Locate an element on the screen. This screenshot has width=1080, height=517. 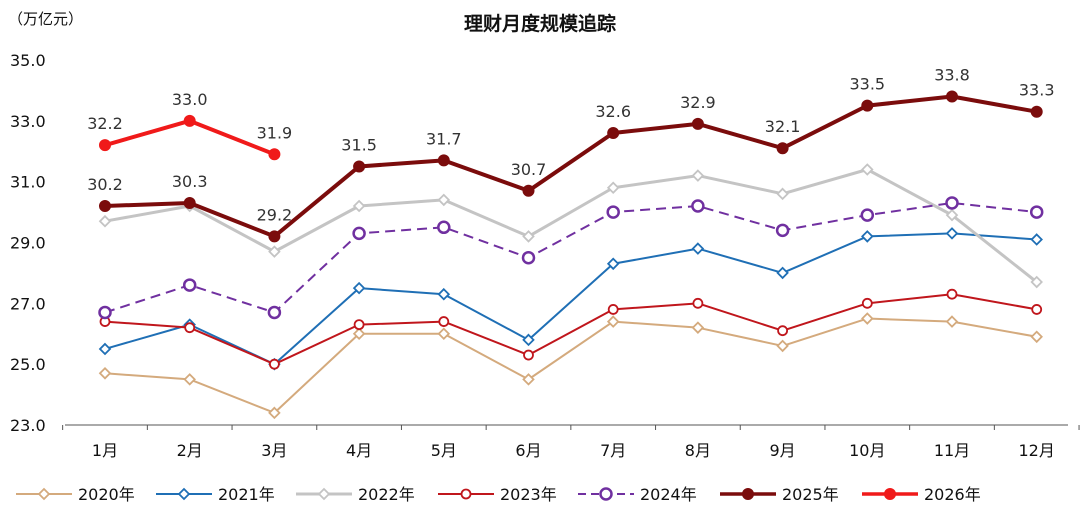
x-tick-label: 5月 is located at coordinates (444, 450).